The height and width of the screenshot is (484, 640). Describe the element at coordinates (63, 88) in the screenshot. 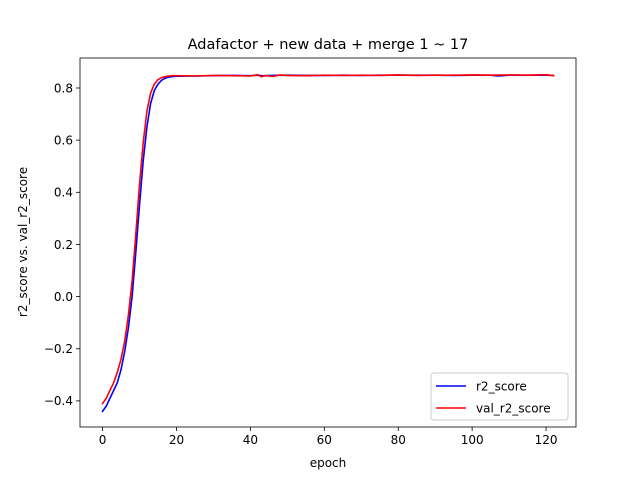

I see `y-tick-label: 0.8` at that location.